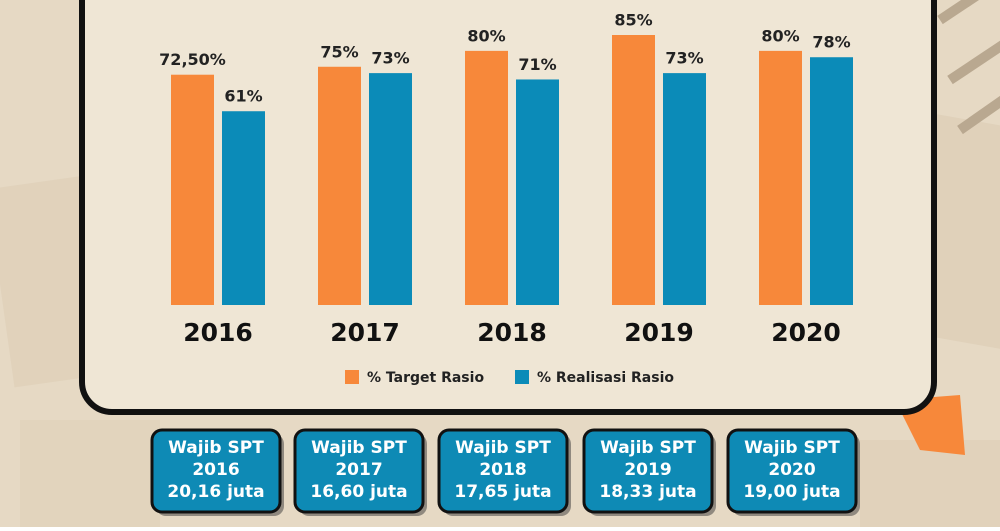 This screenshot has height=531, width=1000. Describe the element at coordinates (358, 492) in the screenshot. I see `card-amount: 16,60 juta` at that location.